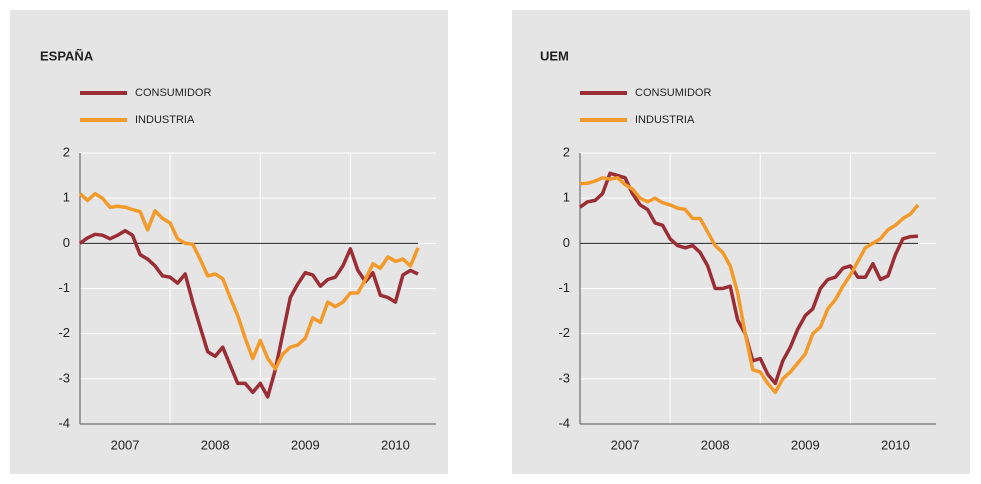 This screenshot has width=981, height=484. What do you see at coordinates (554, 55) in the screenshot?
I see `chart-title: UEM` at bounding box center [554, 55].